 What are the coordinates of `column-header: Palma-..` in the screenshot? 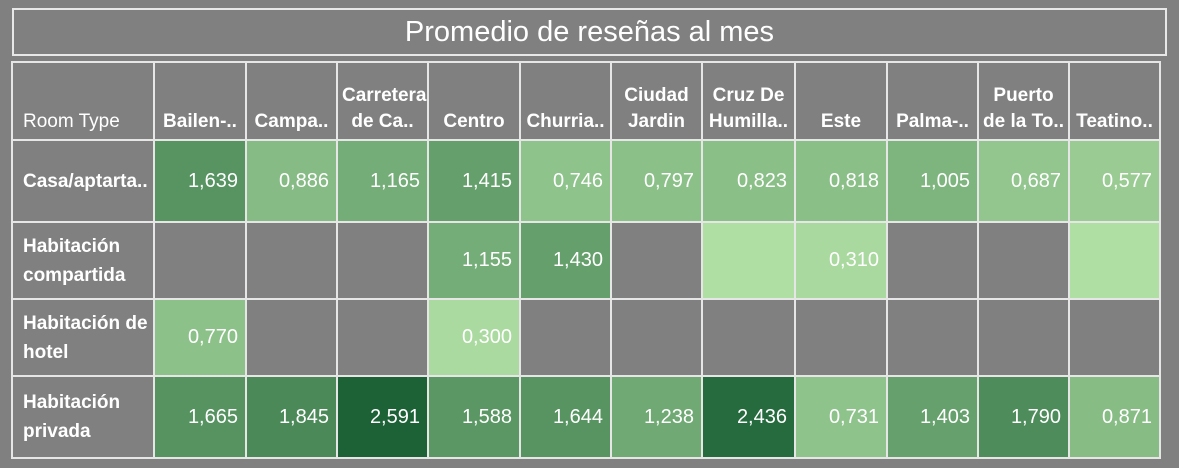 It's located at (932, 101).